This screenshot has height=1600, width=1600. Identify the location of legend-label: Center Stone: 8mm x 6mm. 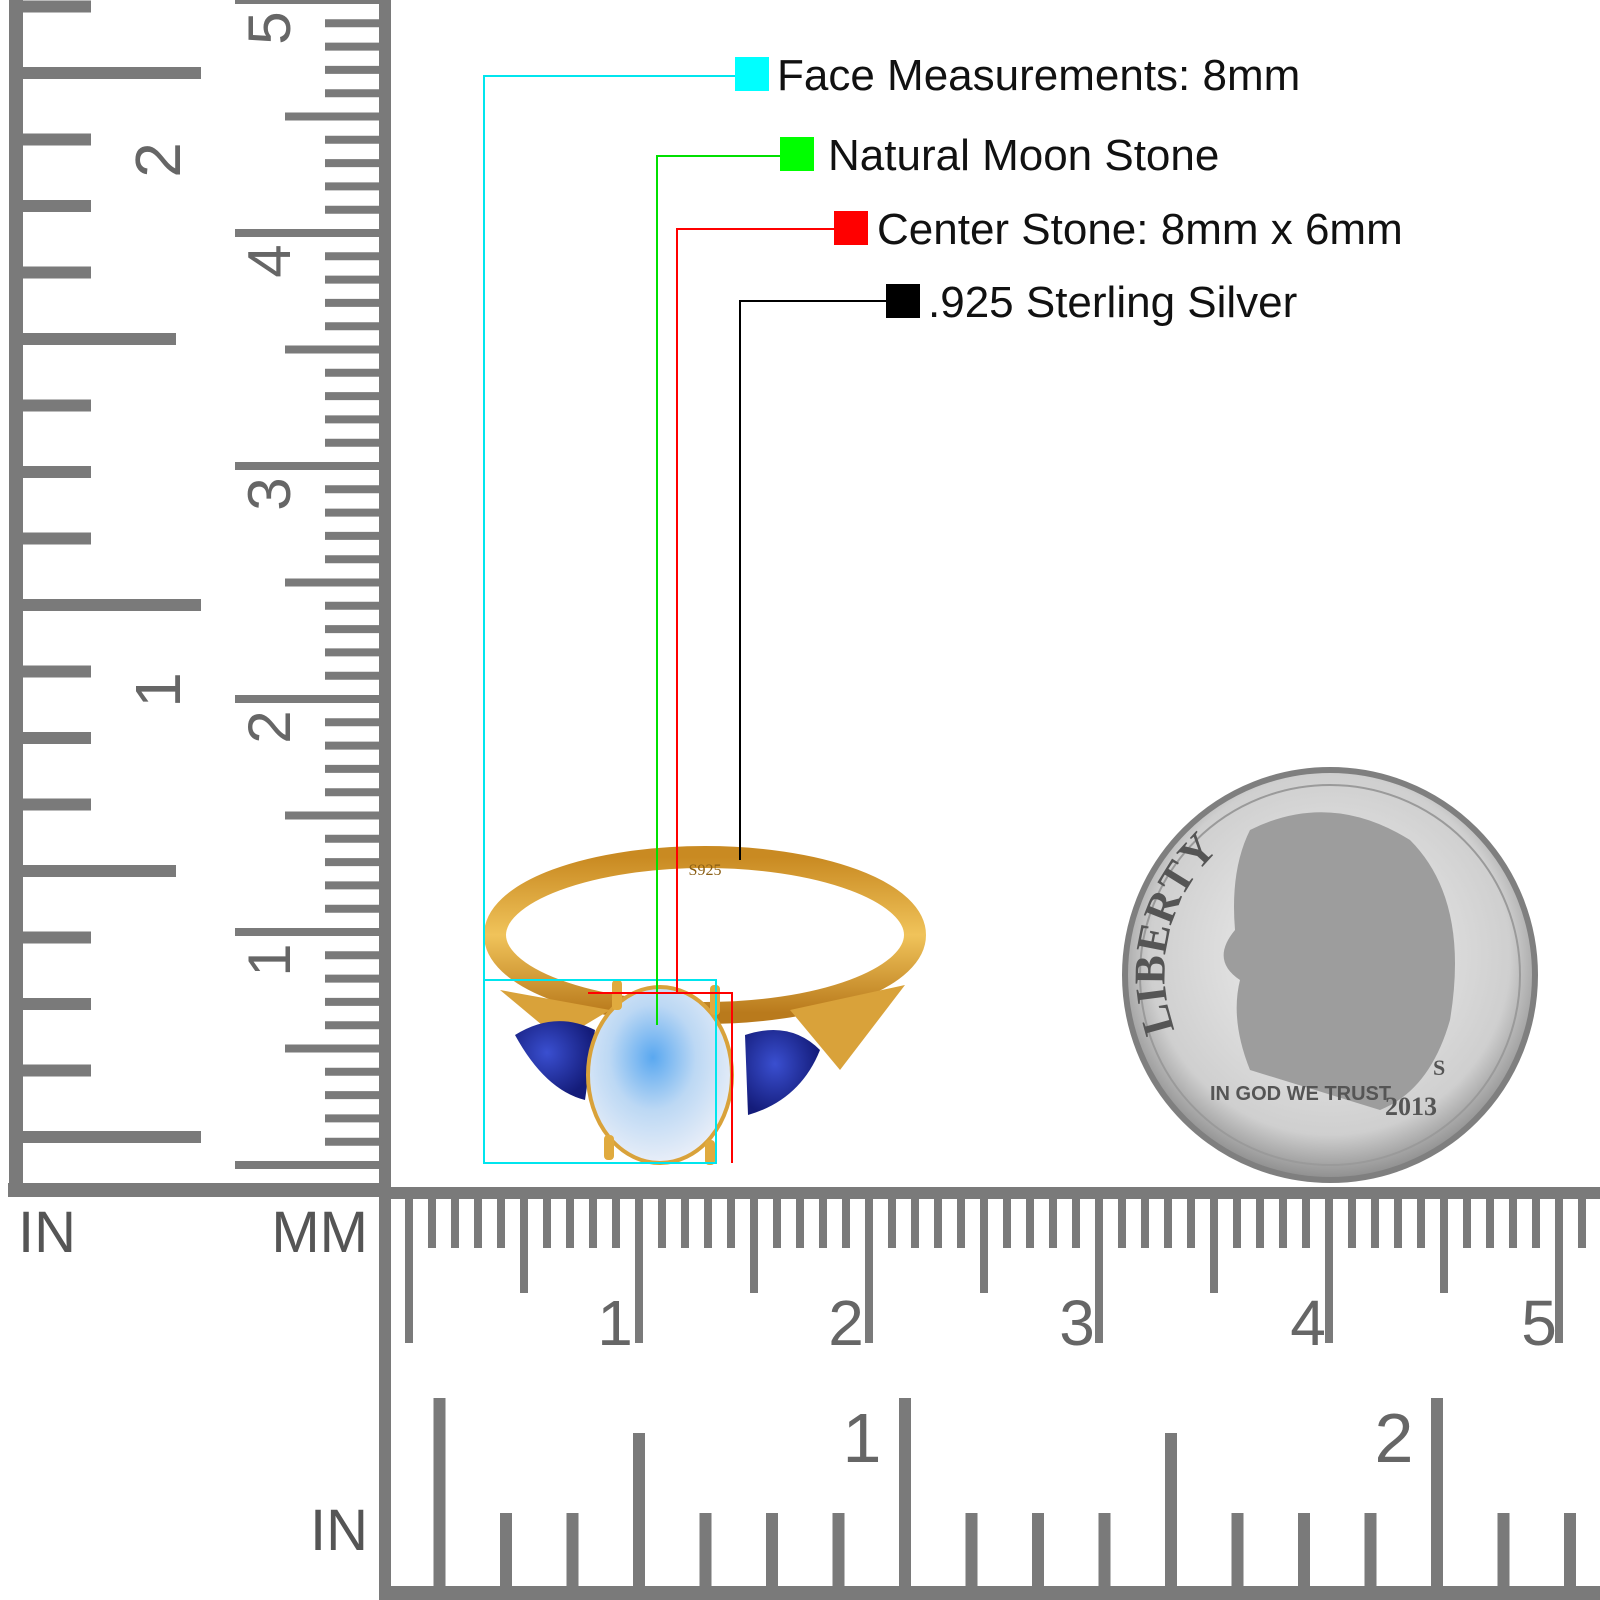
(1140, 229).